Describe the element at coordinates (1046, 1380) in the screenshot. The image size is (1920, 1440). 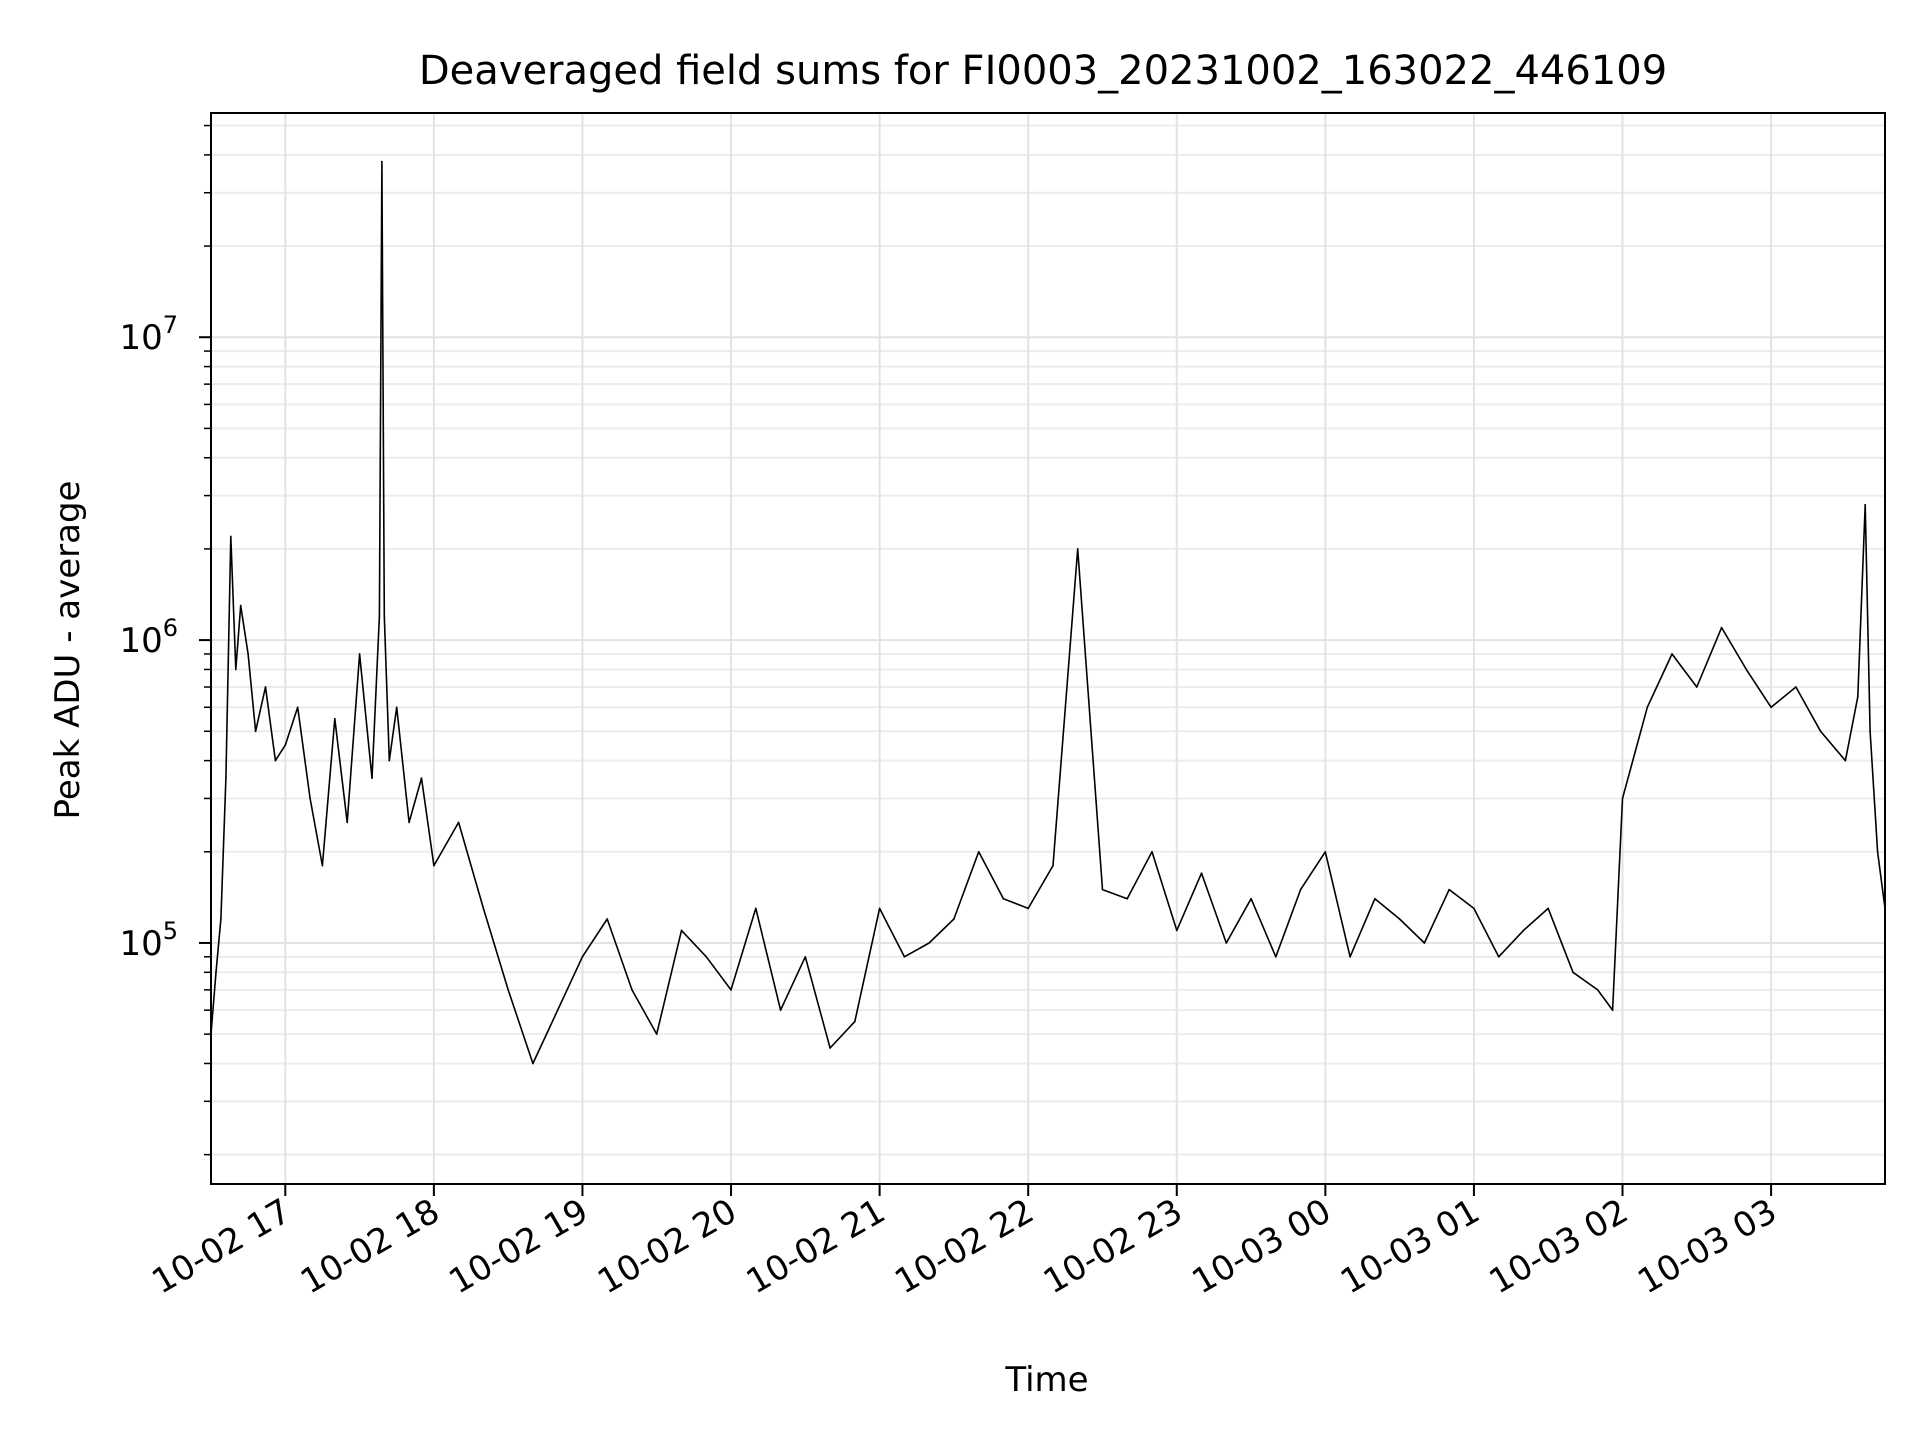
I see `x-axis-label: Time` at that location.